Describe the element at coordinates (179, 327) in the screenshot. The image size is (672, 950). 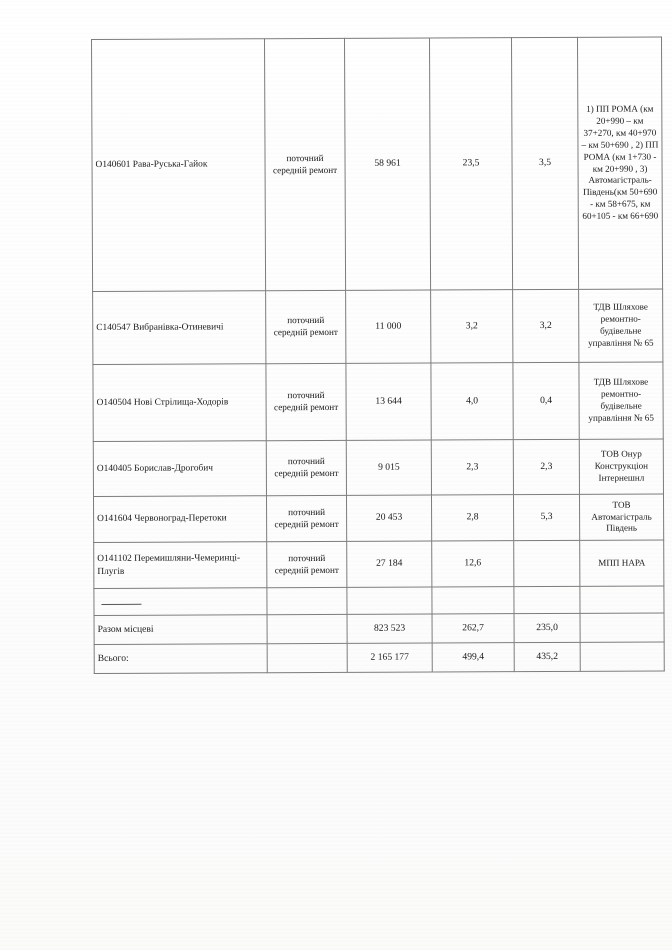
I see `cell-road-name: С140547 Вибранівка-Отиневичі` at that location.